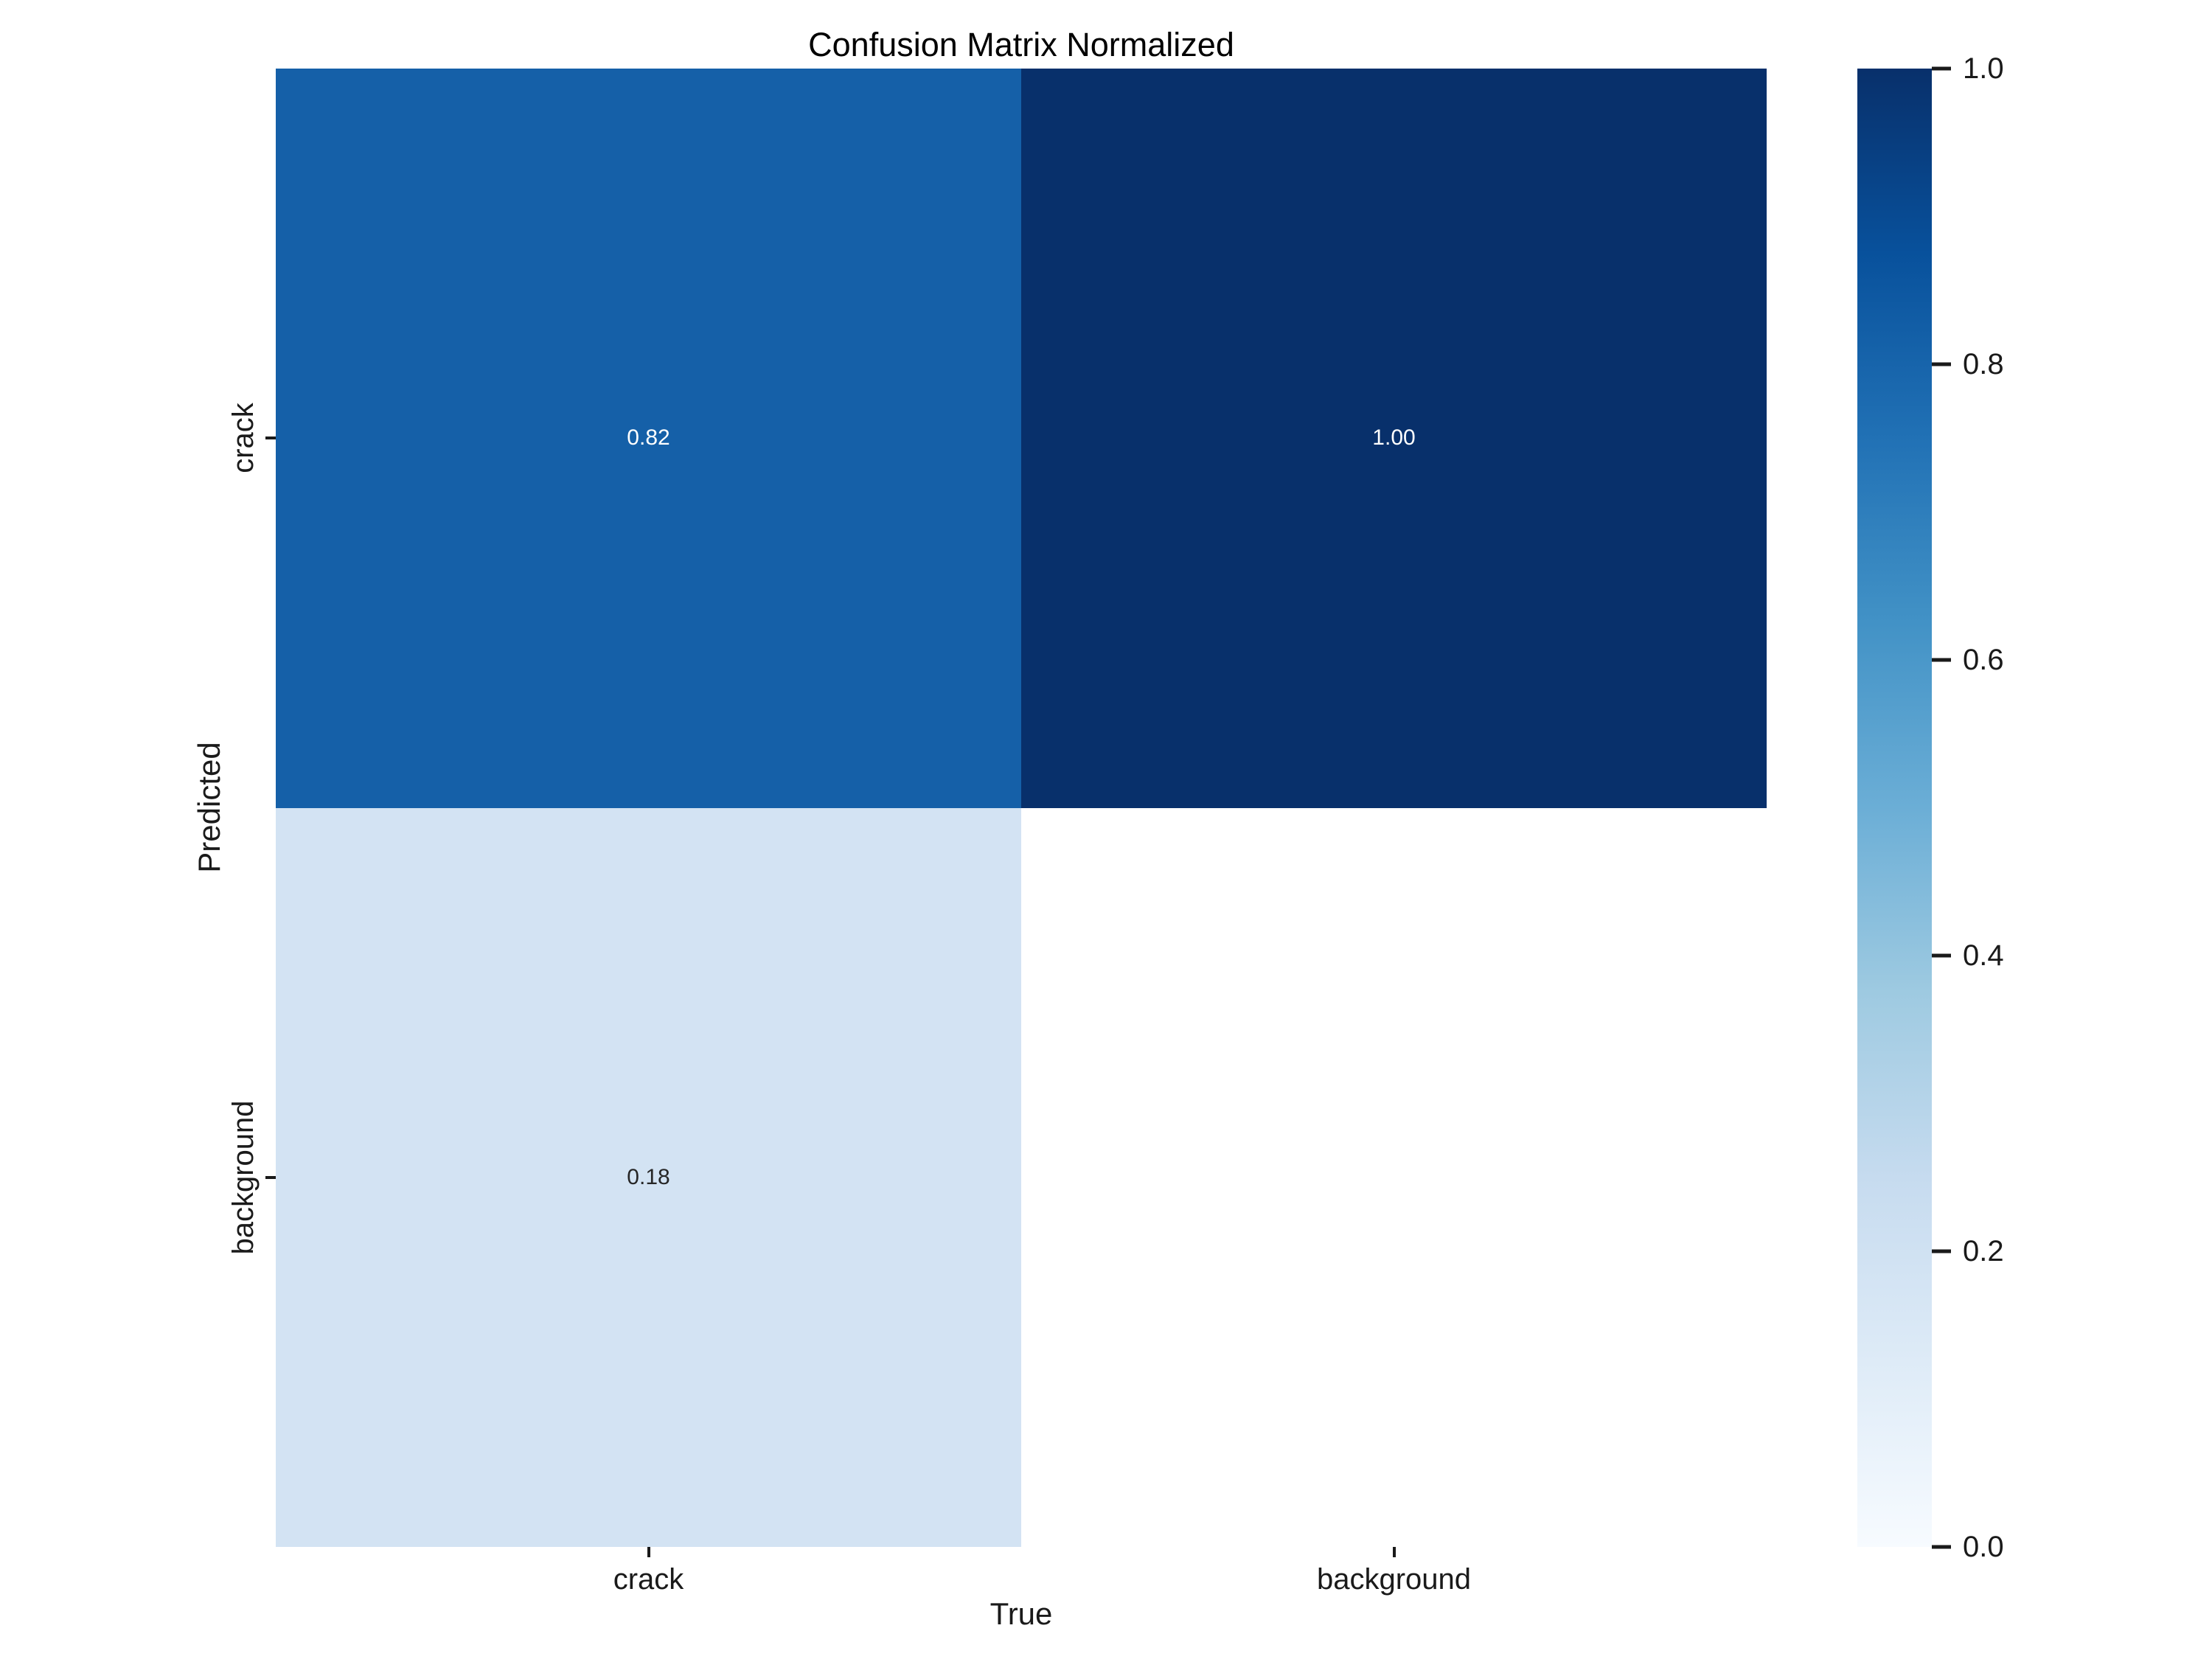  Describe the element at coordinates (1021, 1613) in the screenshot. I see `x-axis-label: True` at that location.